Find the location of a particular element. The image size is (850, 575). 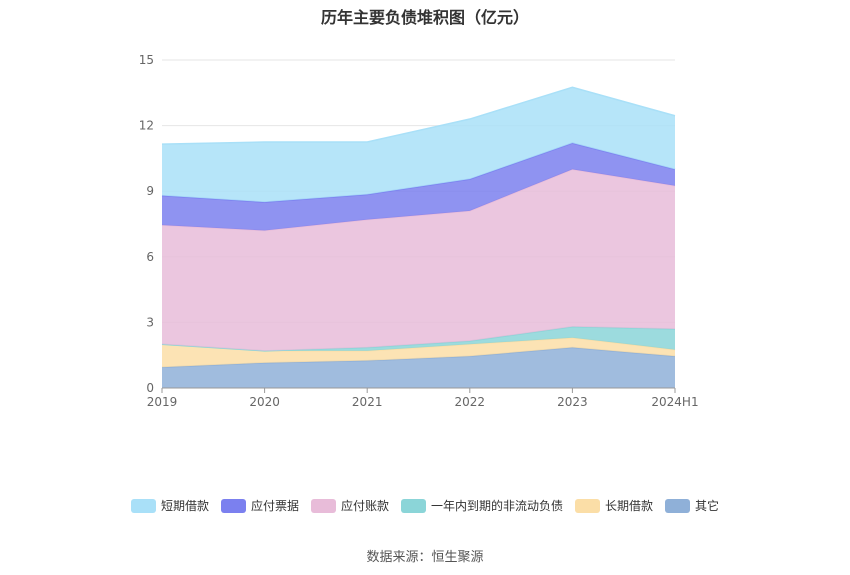

legend-item: 长期借款 is located at coordinates (614, 505).